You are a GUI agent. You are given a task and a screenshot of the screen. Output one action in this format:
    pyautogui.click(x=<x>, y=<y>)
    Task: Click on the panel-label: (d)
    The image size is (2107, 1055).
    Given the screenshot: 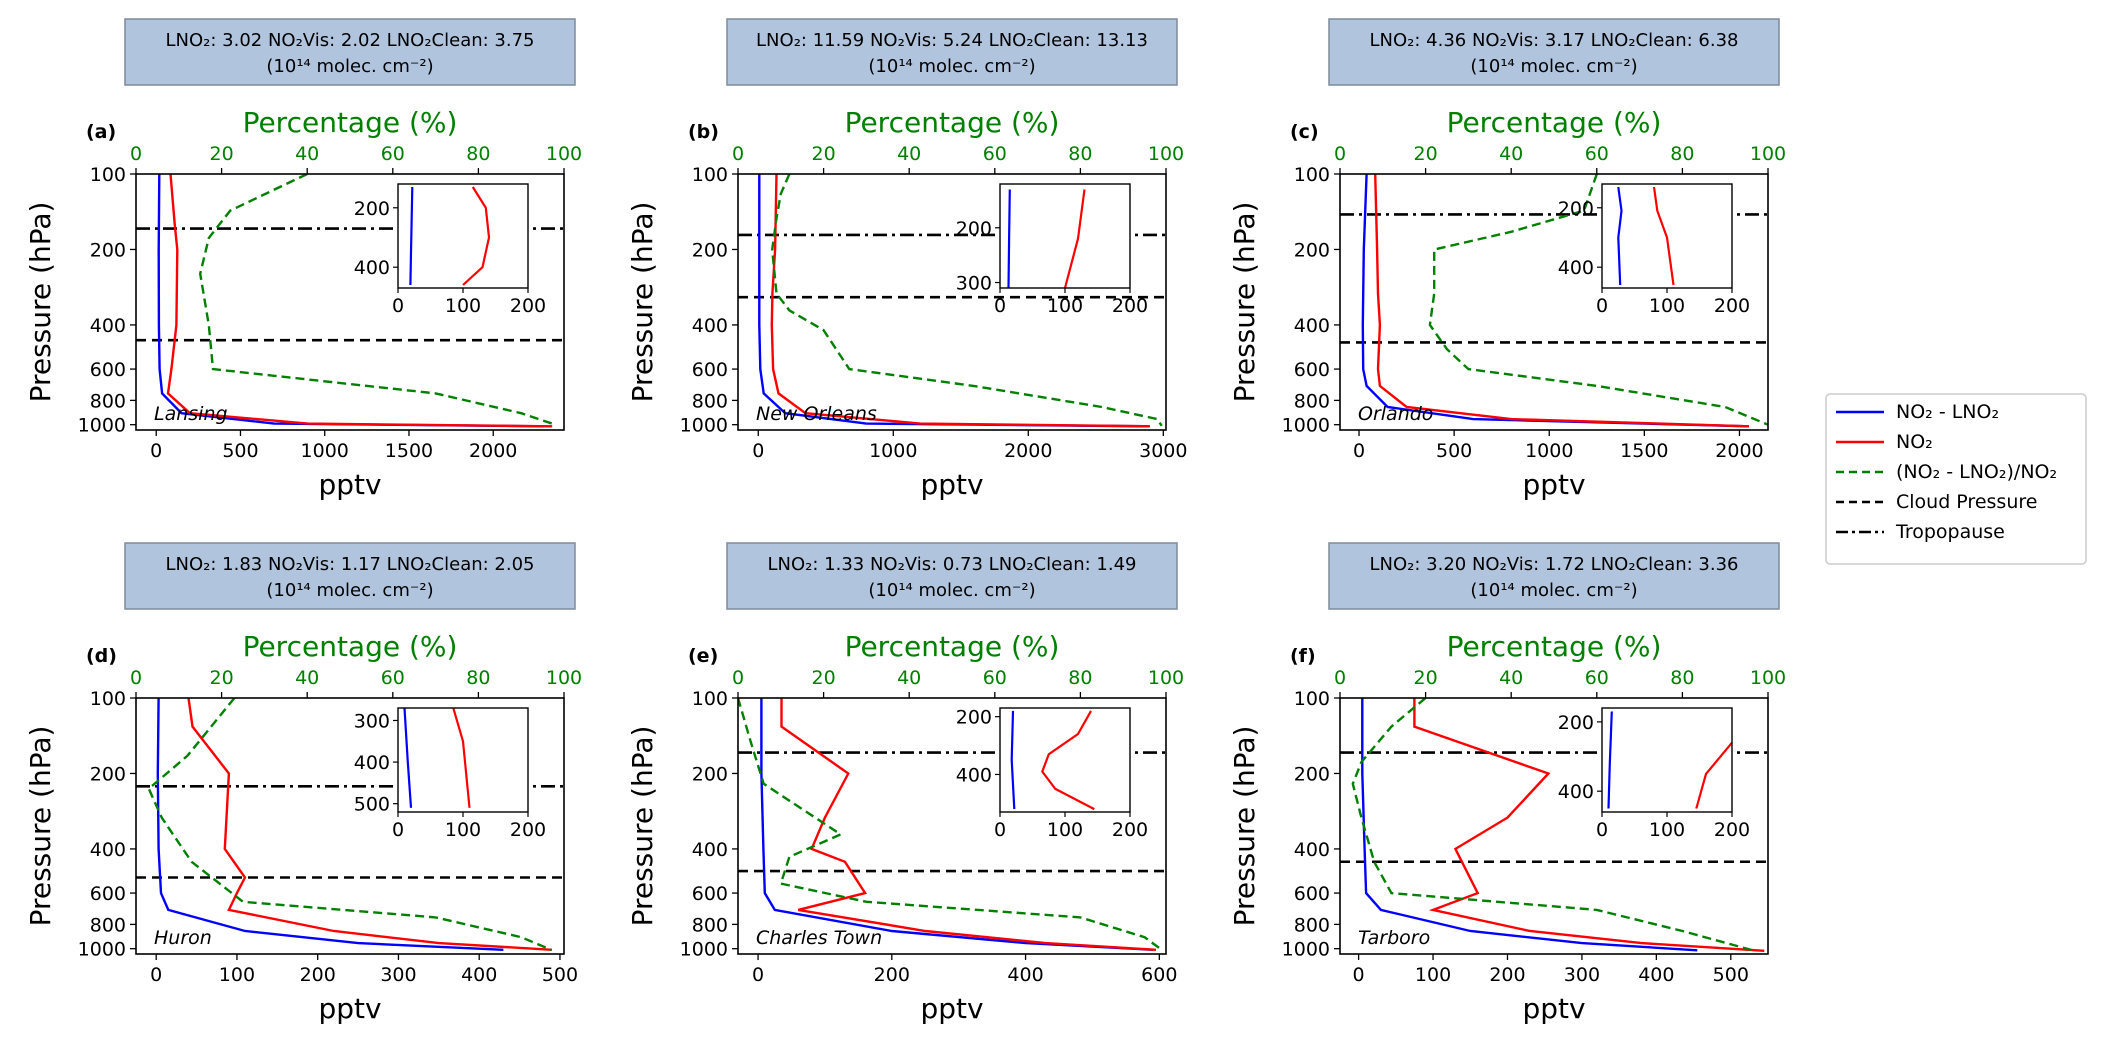 What is the action you would take?
    pyautogui.click(x=101, y=656)
    